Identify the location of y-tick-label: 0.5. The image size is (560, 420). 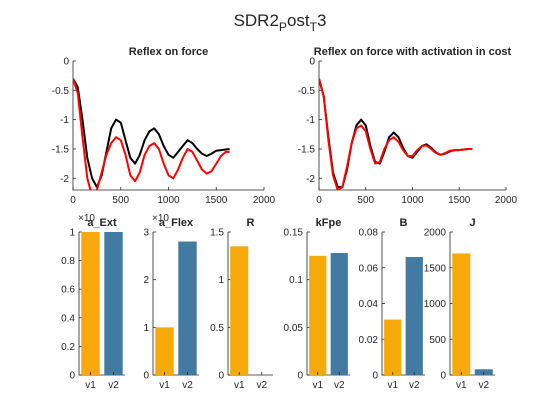
(217, 328).